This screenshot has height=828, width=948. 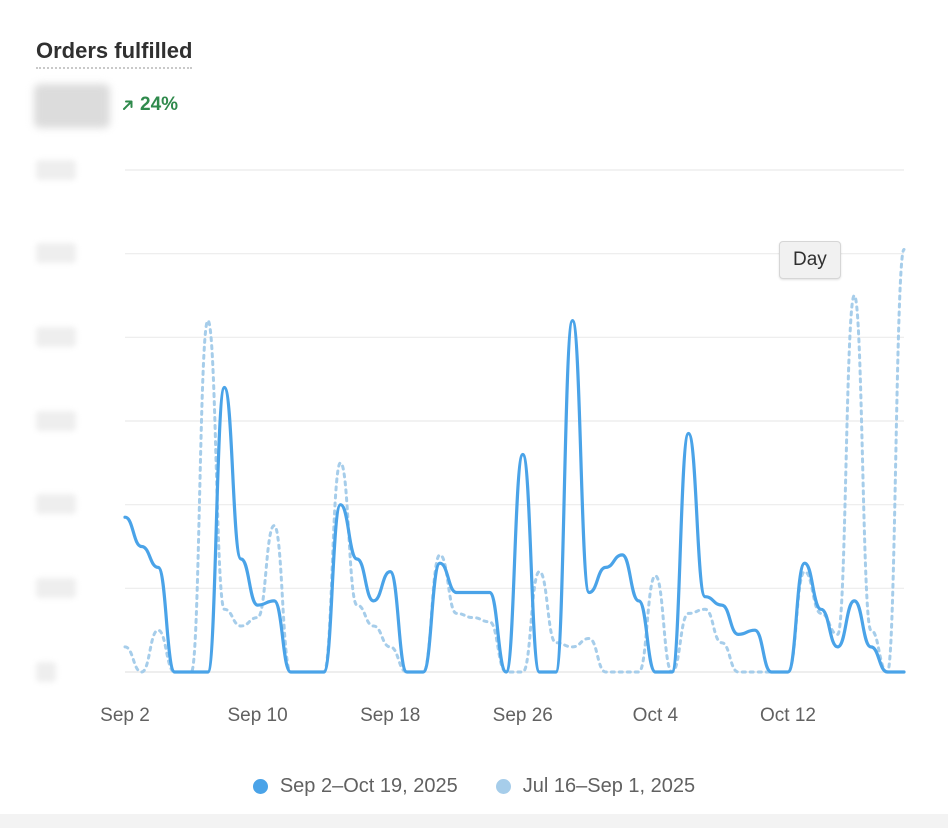 What do you see at coordinates (390, 715) in the screenshot?
I see `x-tick-label: Sep 18` at bounding box center [390, 715].